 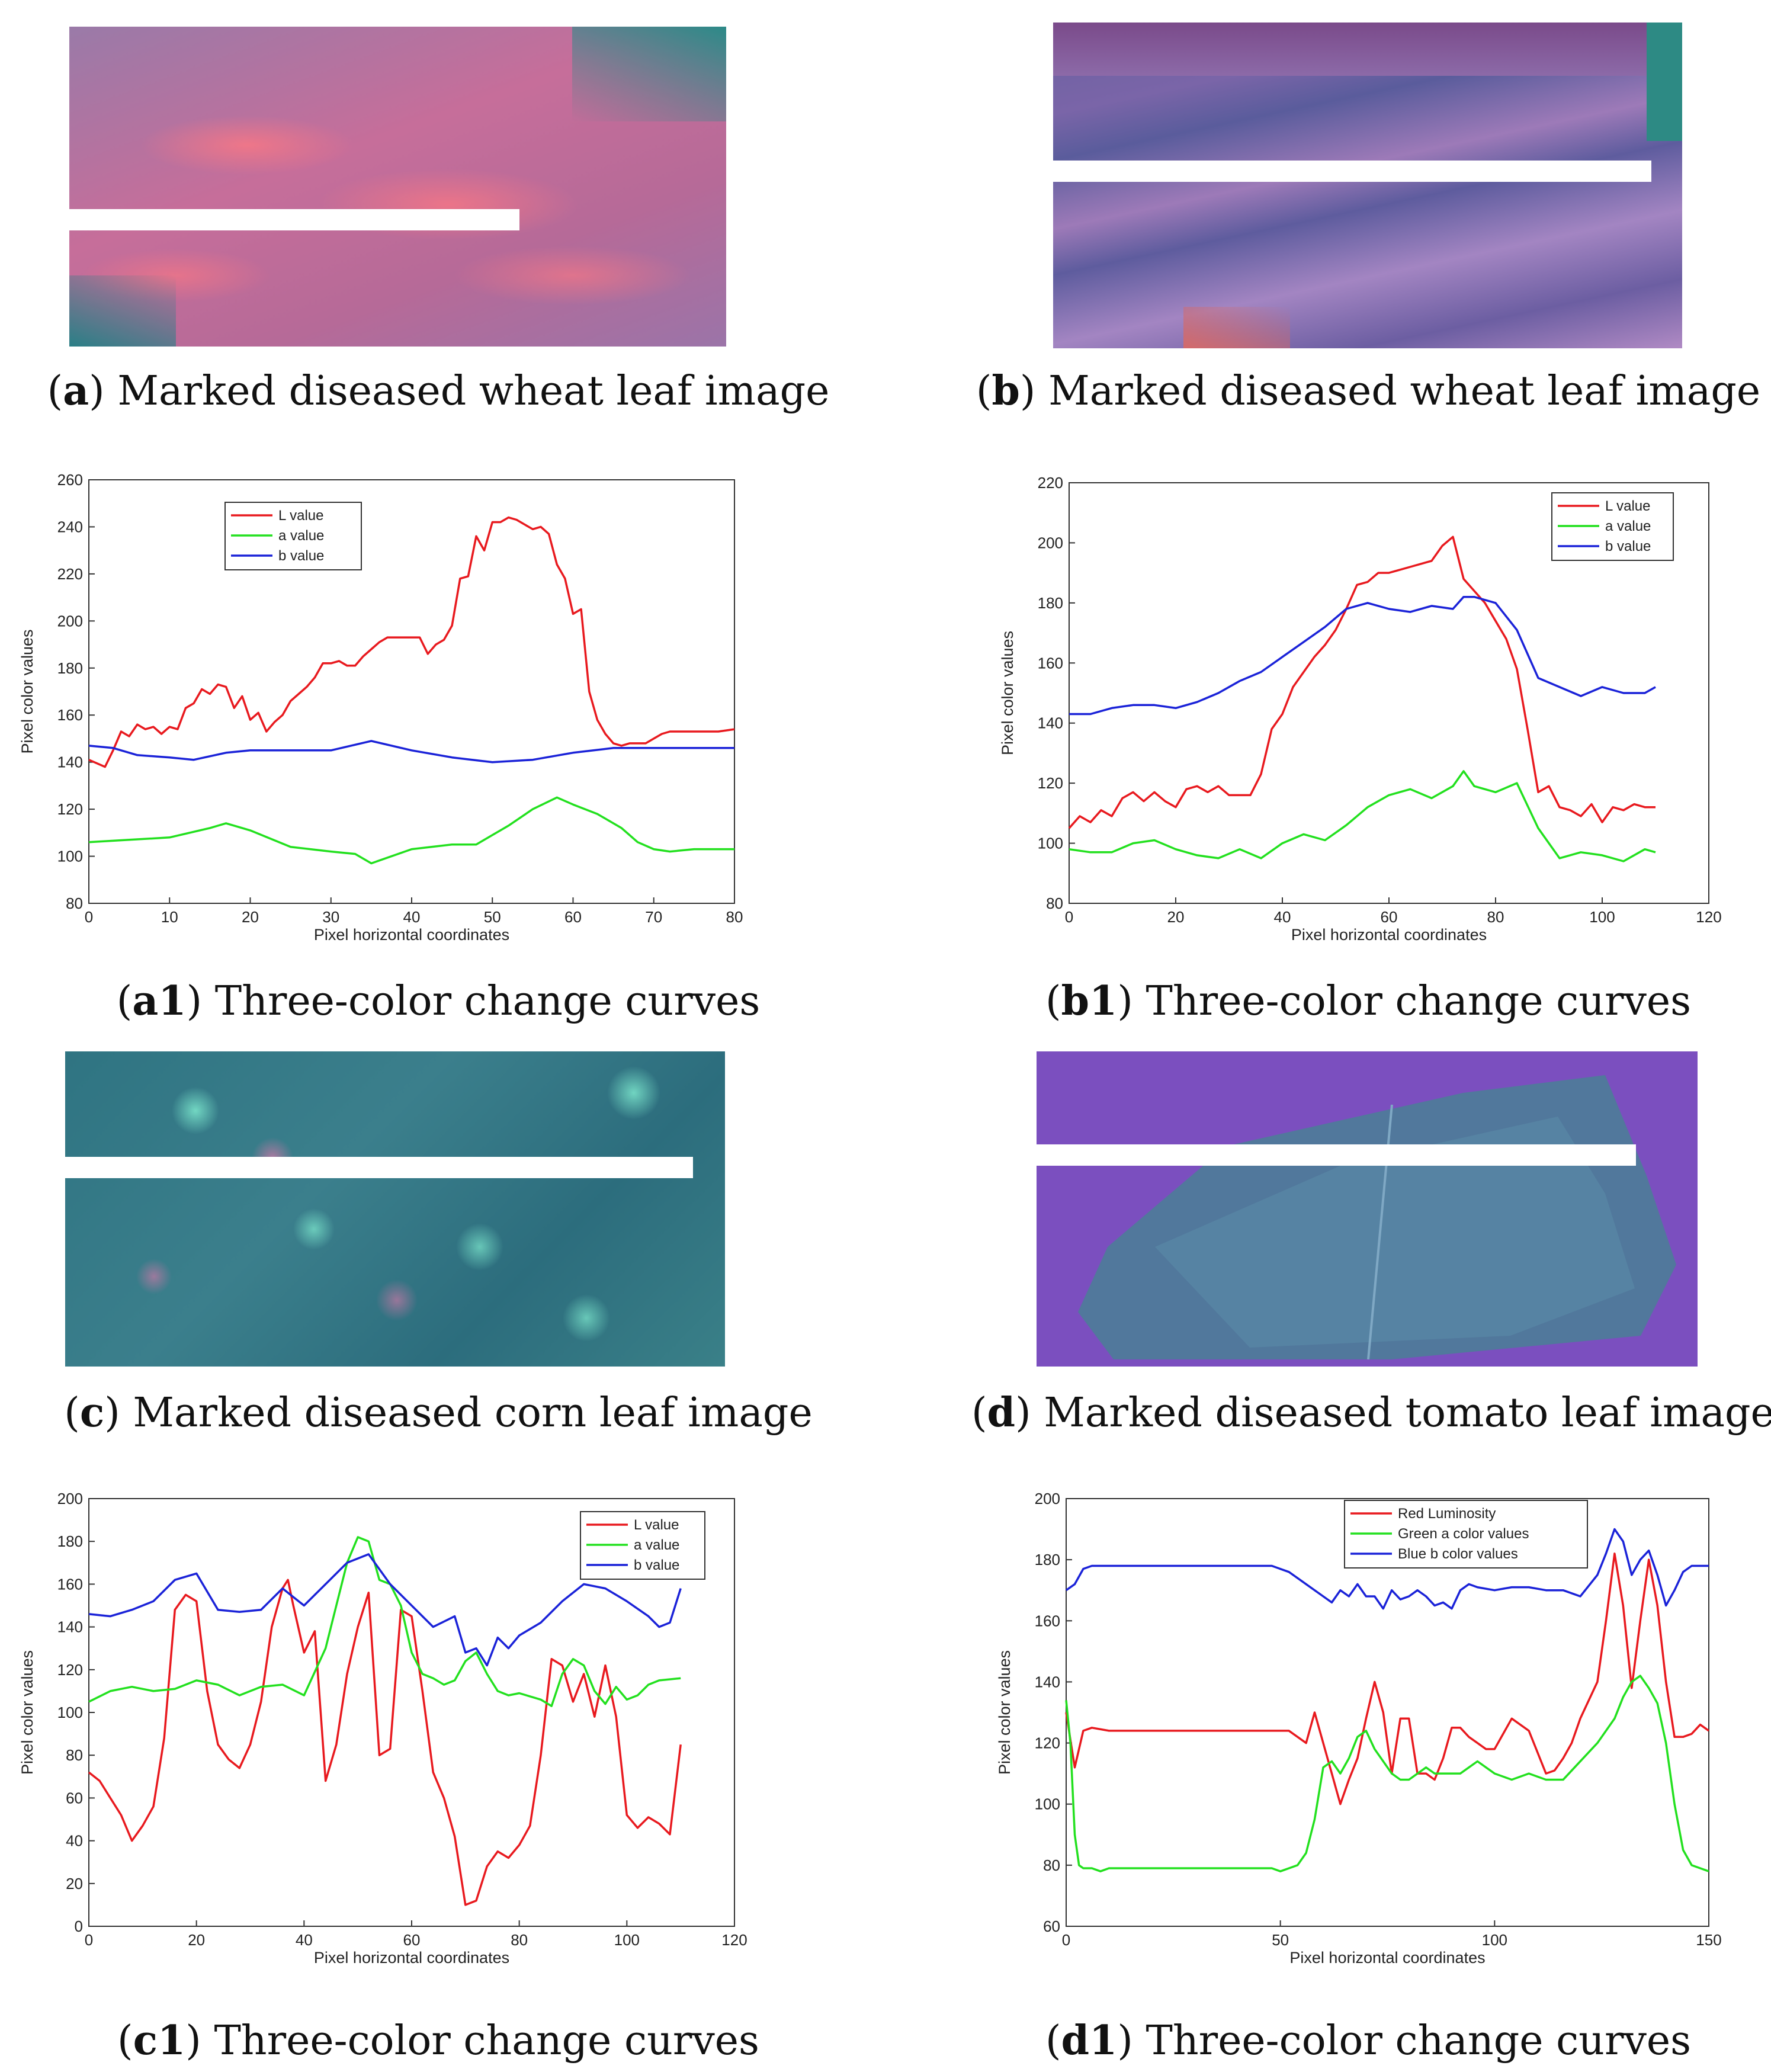 I want to click on x-tick-label: 70, so click(x=653, y=917).